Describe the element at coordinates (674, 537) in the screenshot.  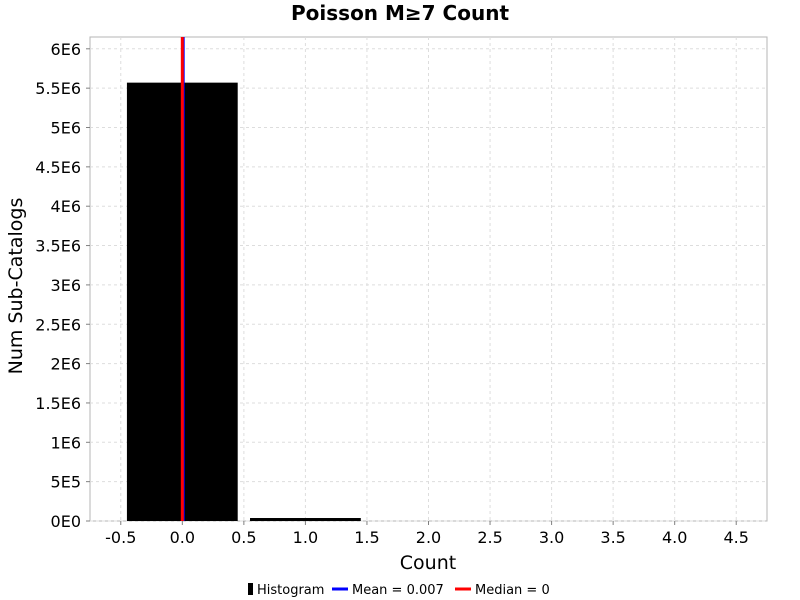
I see `x-tick-label: 4.0` at that location.